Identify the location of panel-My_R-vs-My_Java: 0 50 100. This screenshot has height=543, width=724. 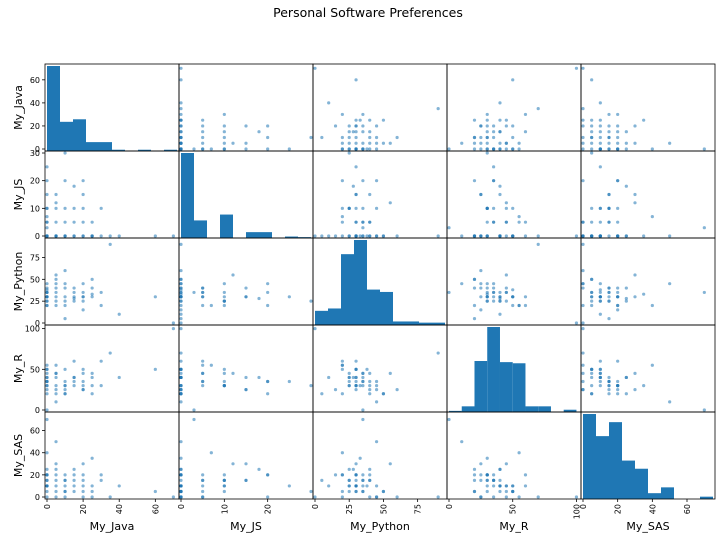
(102, 369).